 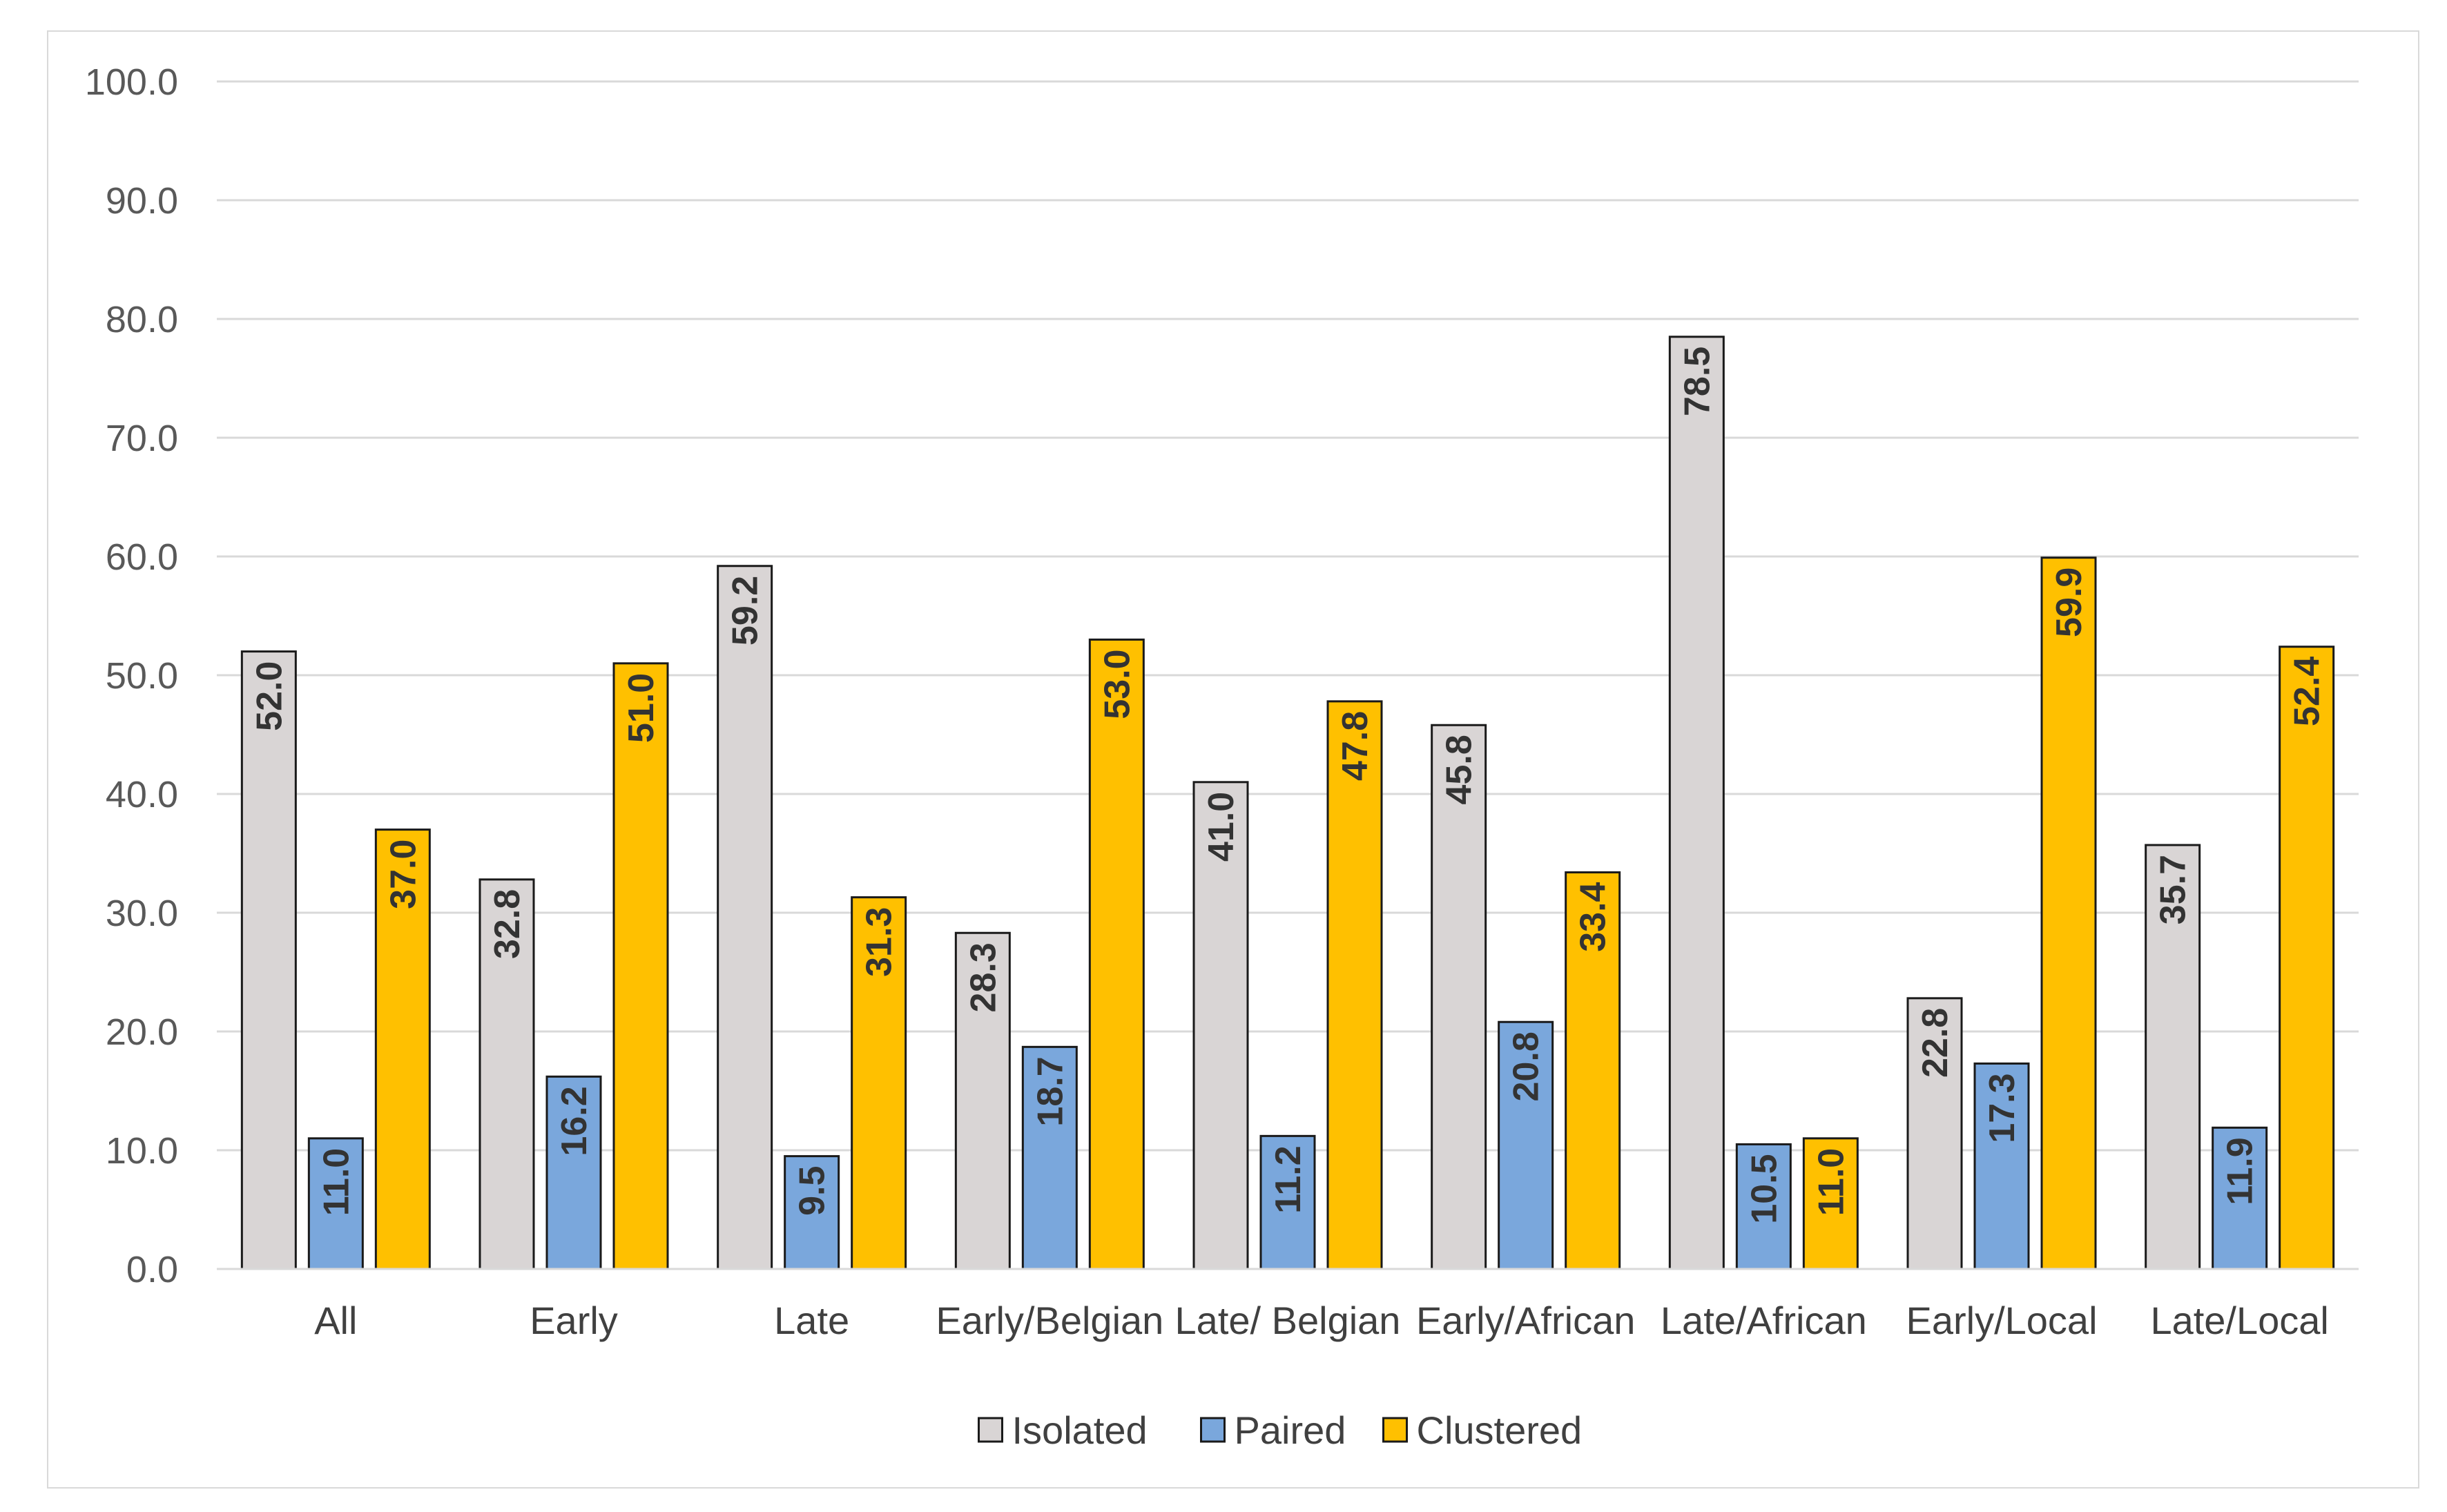 What do you see at coordinates (2002, 1108) in the screenshot?
I see `data-label-paired: 17.3` at bounding box center [2002, 1108].